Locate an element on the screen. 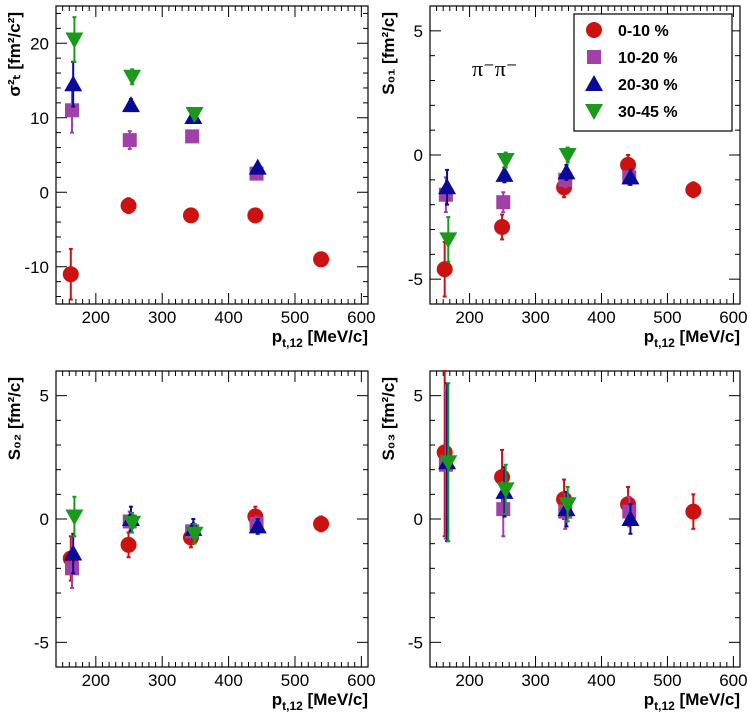 The height and width of the screenshot is (725, 747). y-axis-title: S₀₂ [fm²/c] is located at coordinates (14, 418).